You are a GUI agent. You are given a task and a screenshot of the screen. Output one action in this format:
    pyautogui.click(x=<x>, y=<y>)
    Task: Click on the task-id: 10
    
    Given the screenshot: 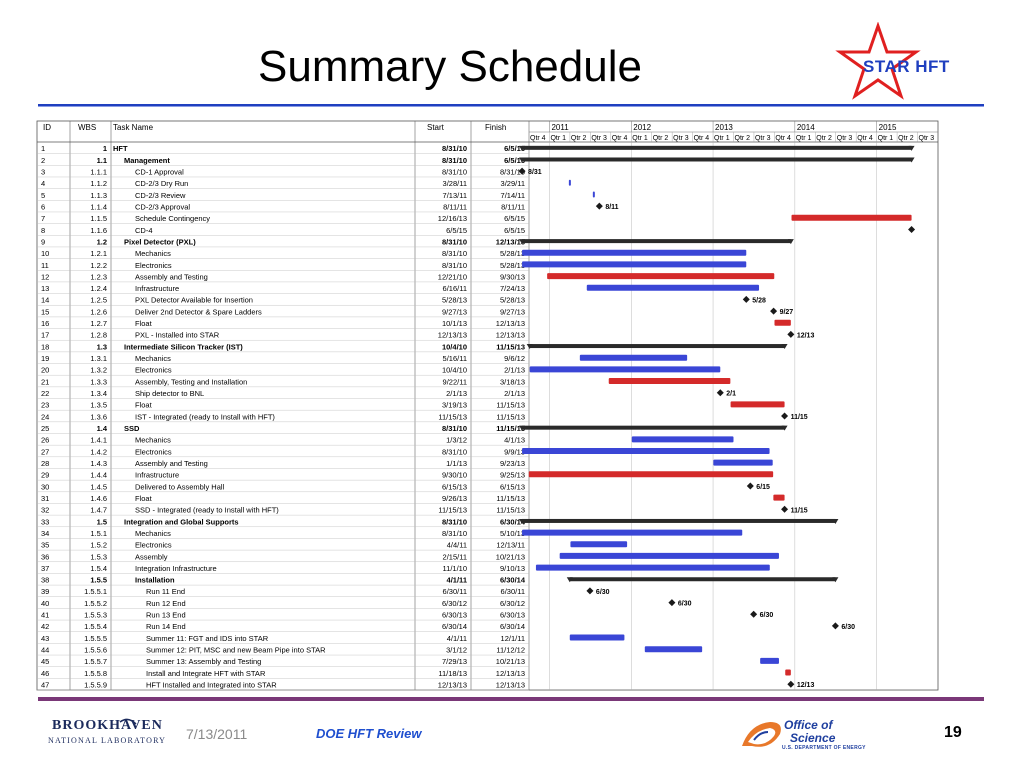 What is the action you would take?
    pyautogui.click(x=45, y=253)
    